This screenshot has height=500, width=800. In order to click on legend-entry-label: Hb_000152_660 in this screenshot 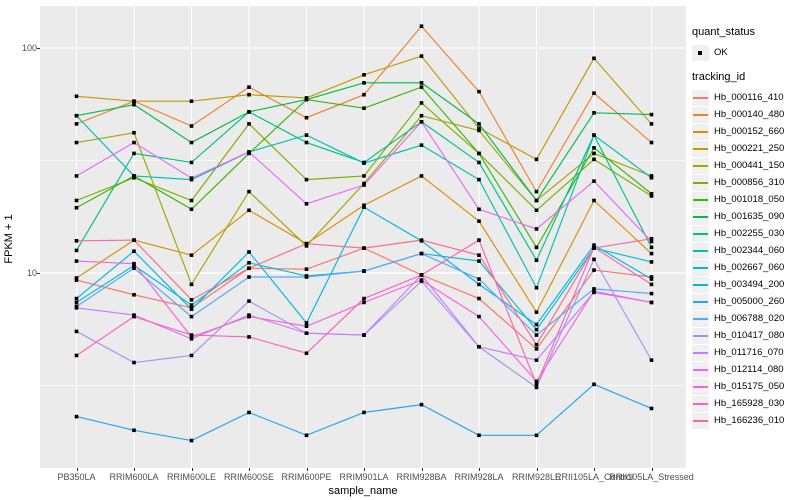, I will do `click(749, 131)`.